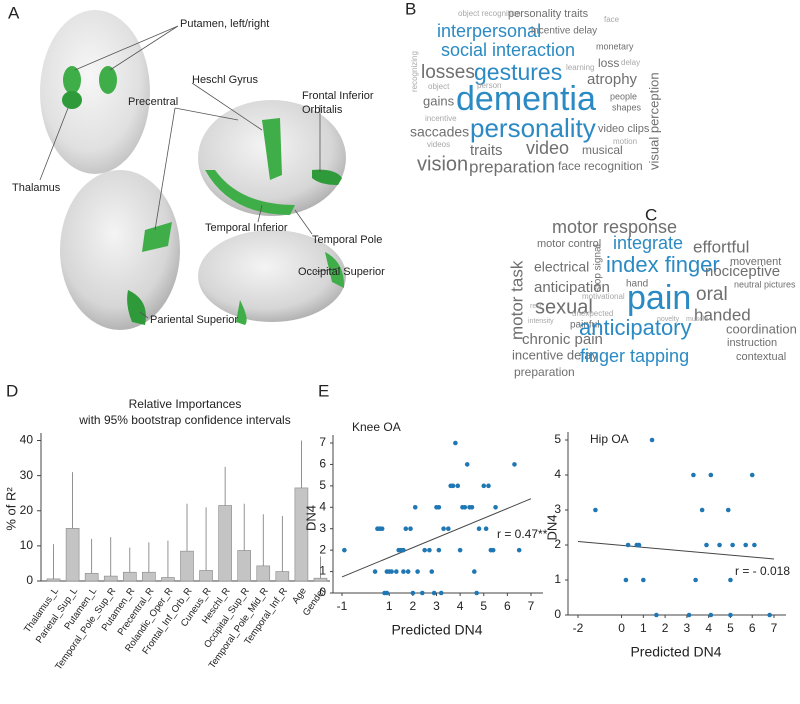  I want to click on y-tick-label: 0, so click(557, 614).